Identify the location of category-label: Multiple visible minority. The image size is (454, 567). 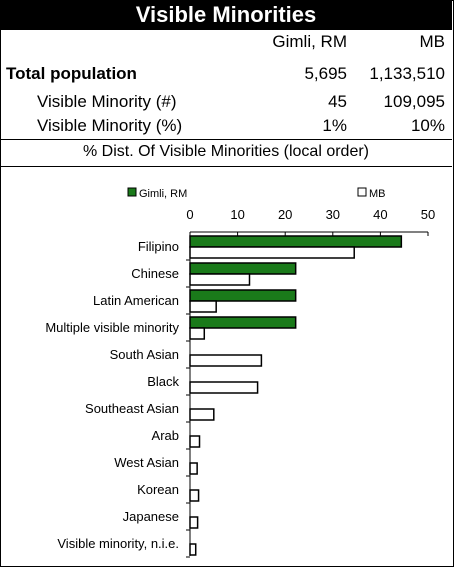
(112, 327).